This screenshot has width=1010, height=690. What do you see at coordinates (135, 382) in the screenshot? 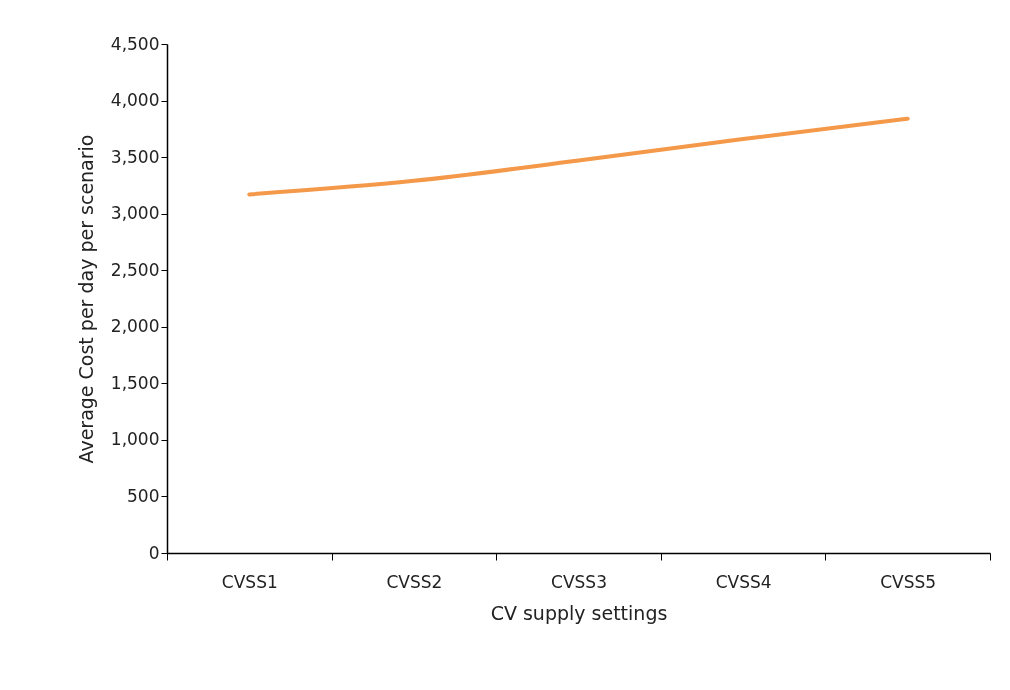
I see `y-tick-label: 1,500` at bounding box center [135, 382].